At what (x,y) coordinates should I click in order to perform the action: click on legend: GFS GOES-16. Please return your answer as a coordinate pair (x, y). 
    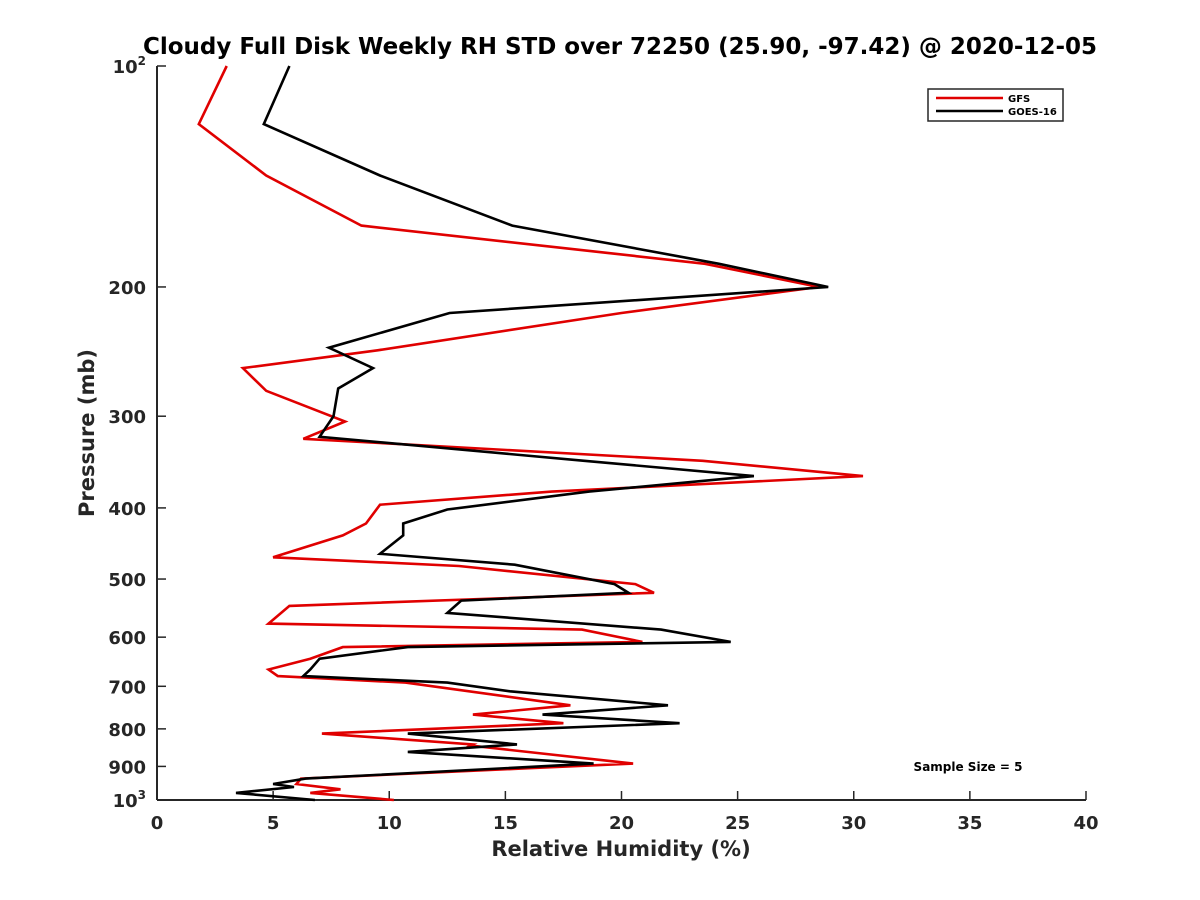
    Looking at the image, I should click on (995, 105).